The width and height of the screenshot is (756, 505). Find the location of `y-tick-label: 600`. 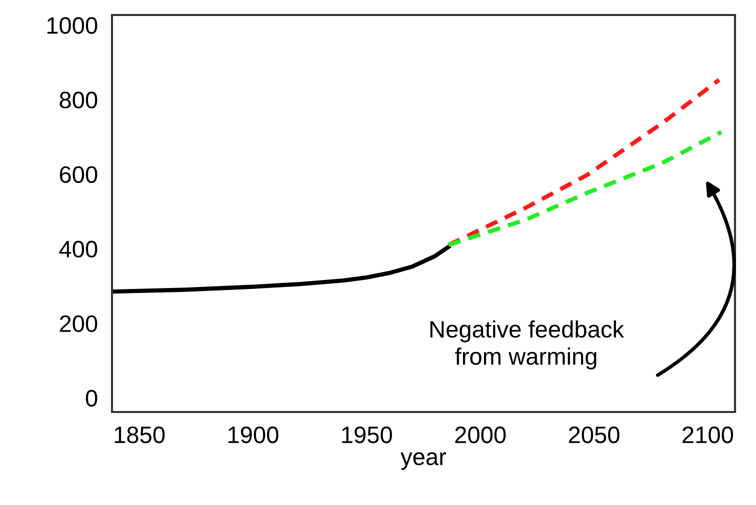

y-tick-label: 600 is located at coordinates (79, 174).